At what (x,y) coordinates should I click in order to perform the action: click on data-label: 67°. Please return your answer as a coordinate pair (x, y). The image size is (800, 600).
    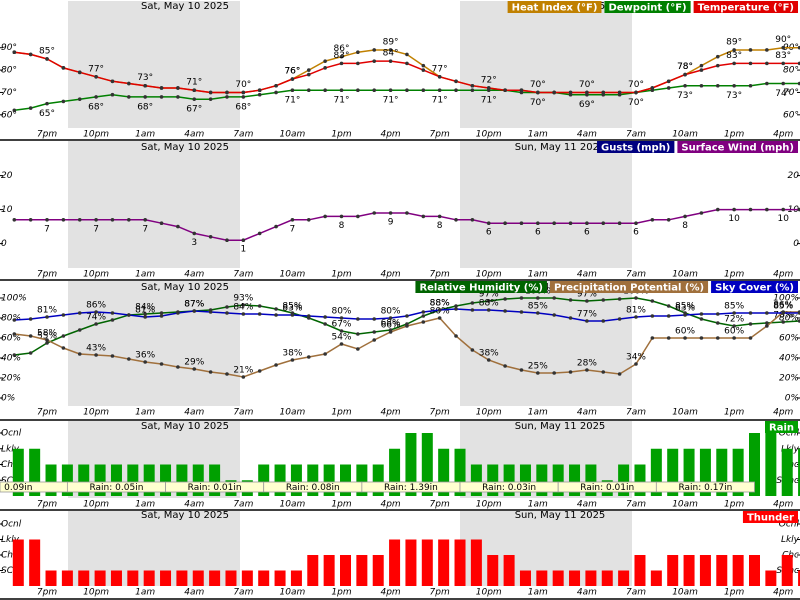
    Looking at the image, I should click on (194, 110).